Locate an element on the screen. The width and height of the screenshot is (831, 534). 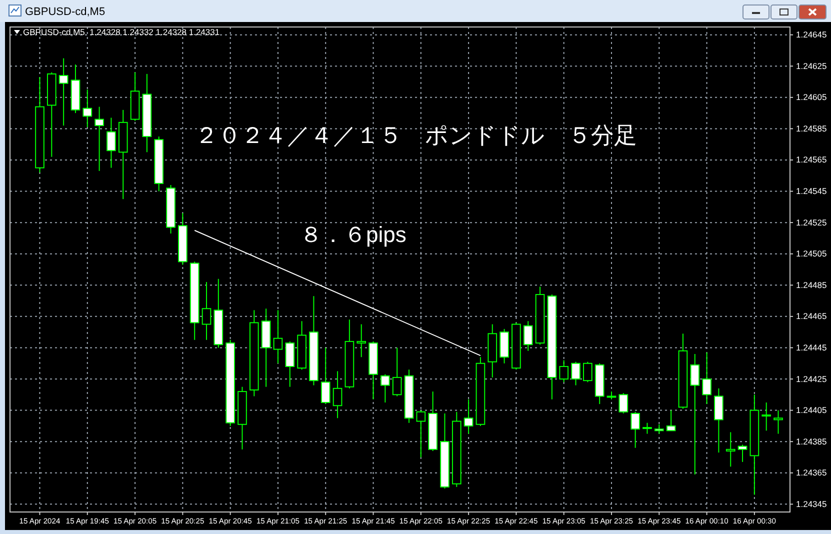
y-tick-label: 1.24545 is located at coordinates (811, 191).